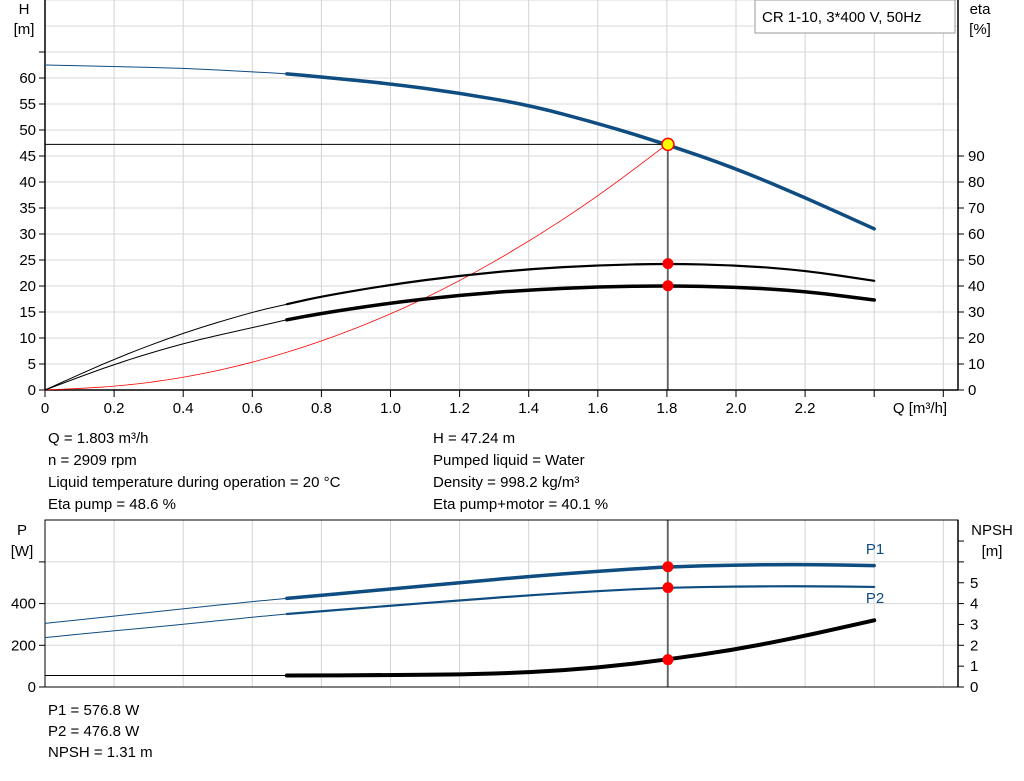 The height and width of the screenshot is (781, 1024). What do you see at coordinates (27, 208) in the screenshot?
I see `h-tick-label: 35` at bounding box center [27, 208].